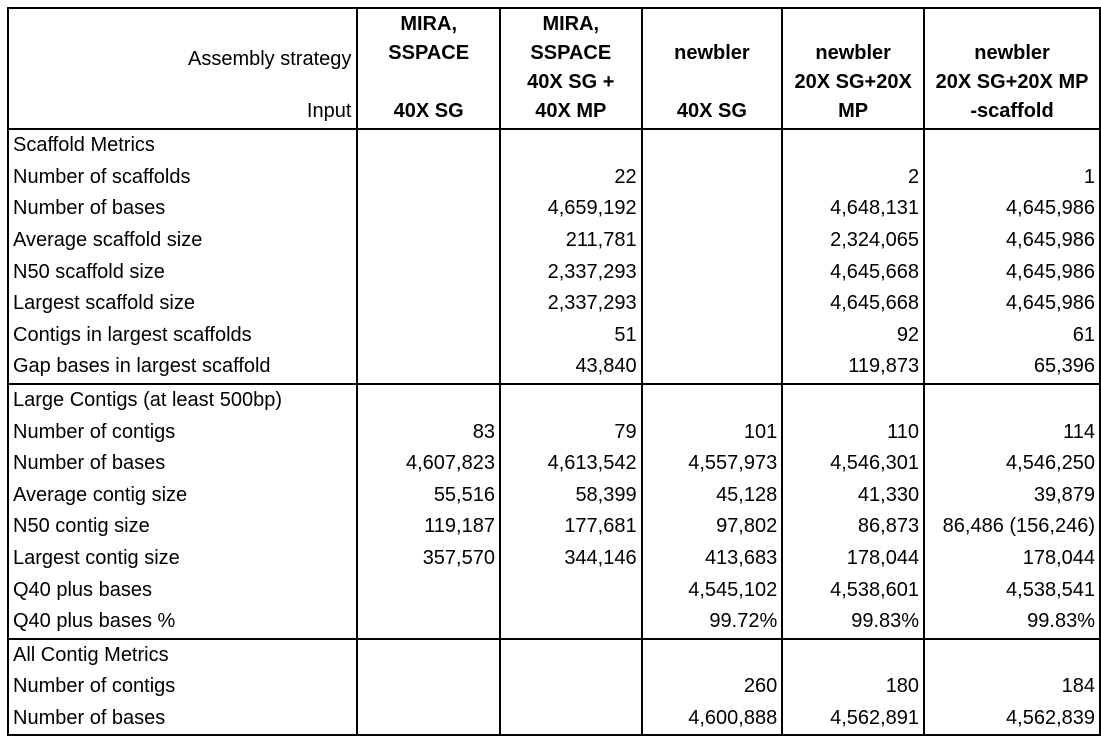 The image size is (1101, 741). Describe the element at coordinates (1012, 495) in the screenshot. I see `table-cell: 39,879` at that location.